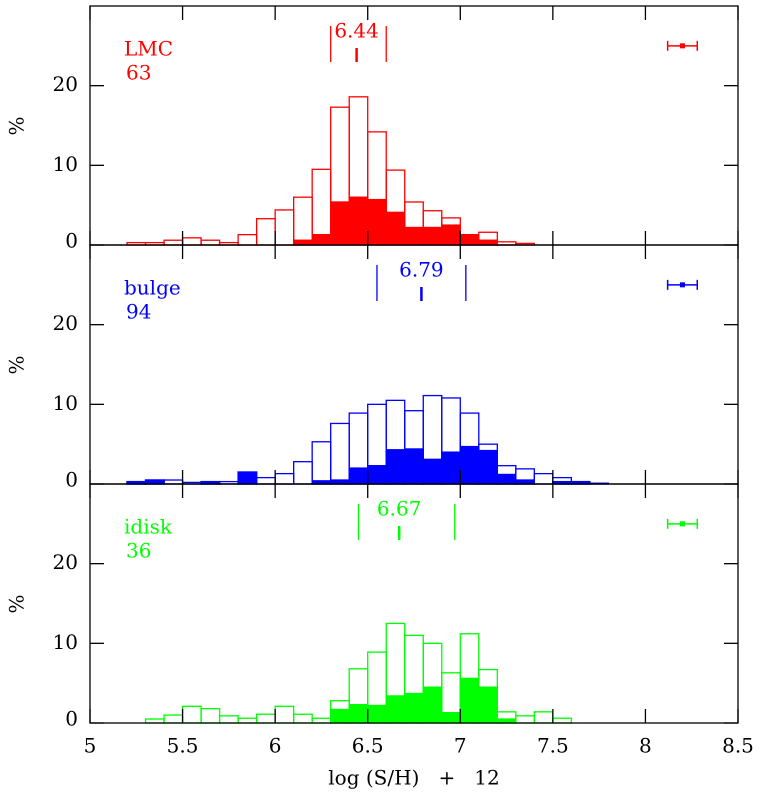  What do you see at coordinates (738, 746) in the screenshot?
I see `x-tick-label: 8.5` at bounding box center [738, 746].